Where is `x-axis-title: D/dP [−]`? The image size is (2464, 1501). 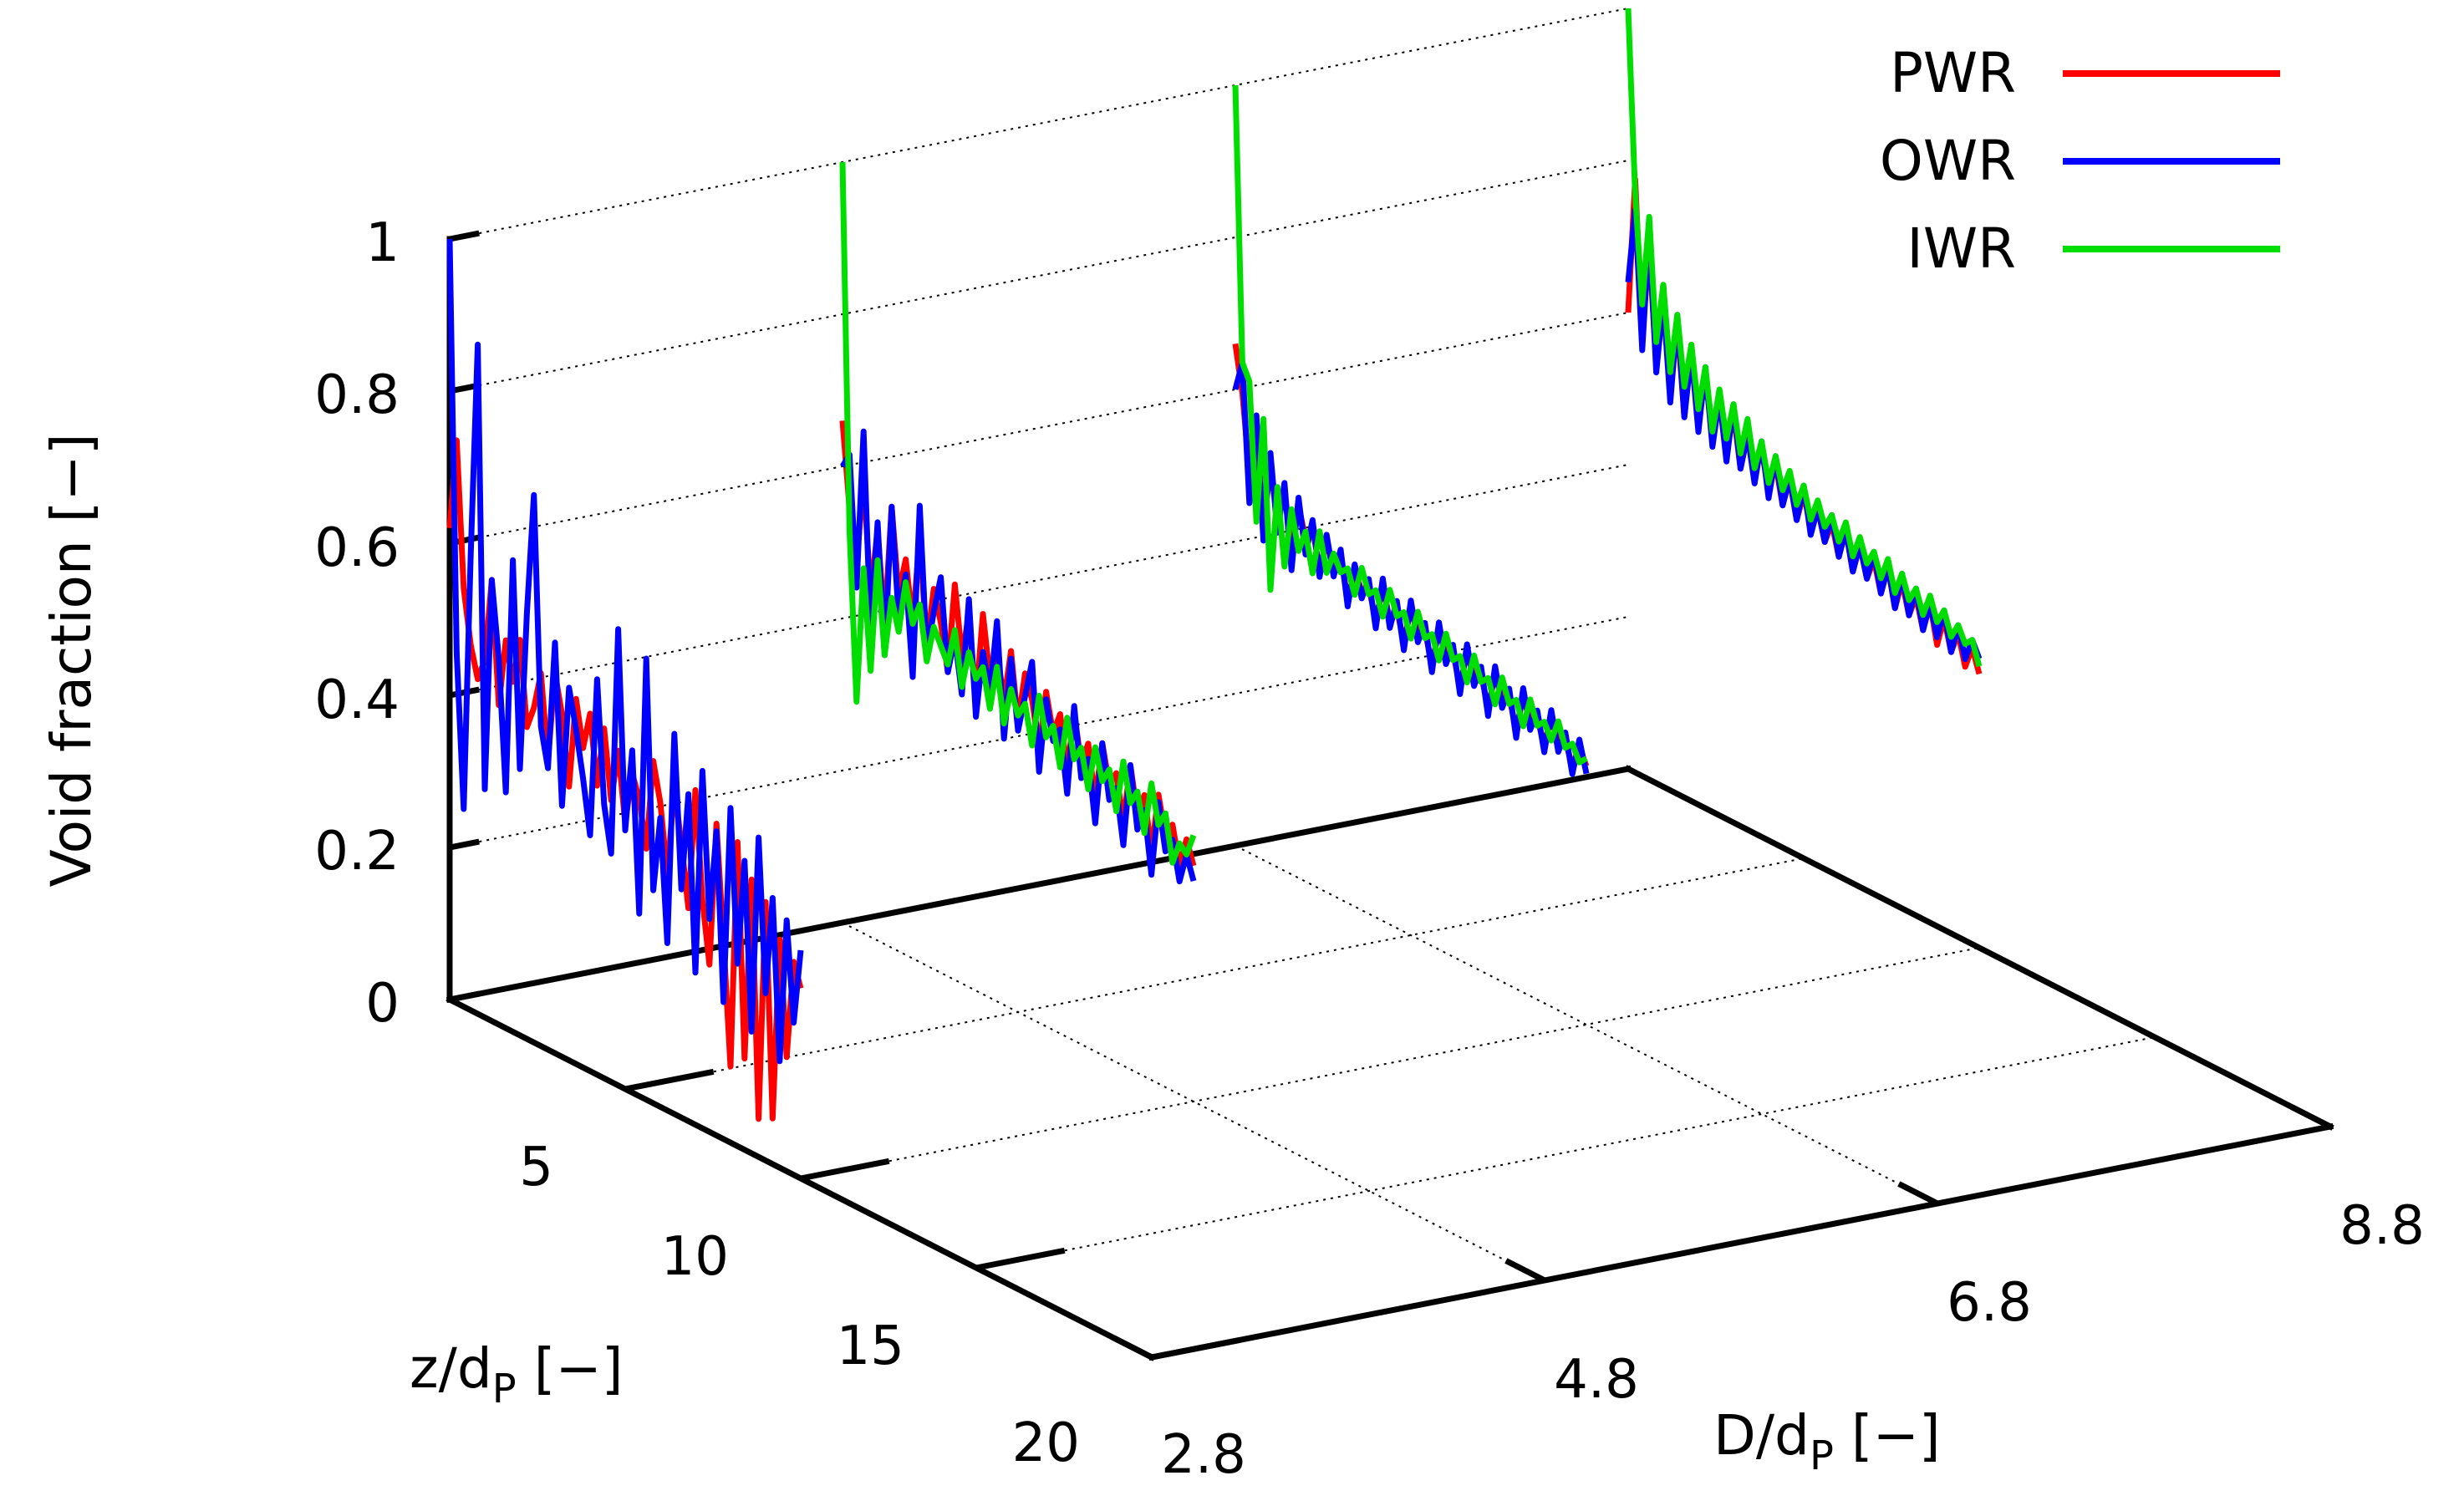 x-axis-title: D/dP [−] is located at coordinates (1827, 1441).